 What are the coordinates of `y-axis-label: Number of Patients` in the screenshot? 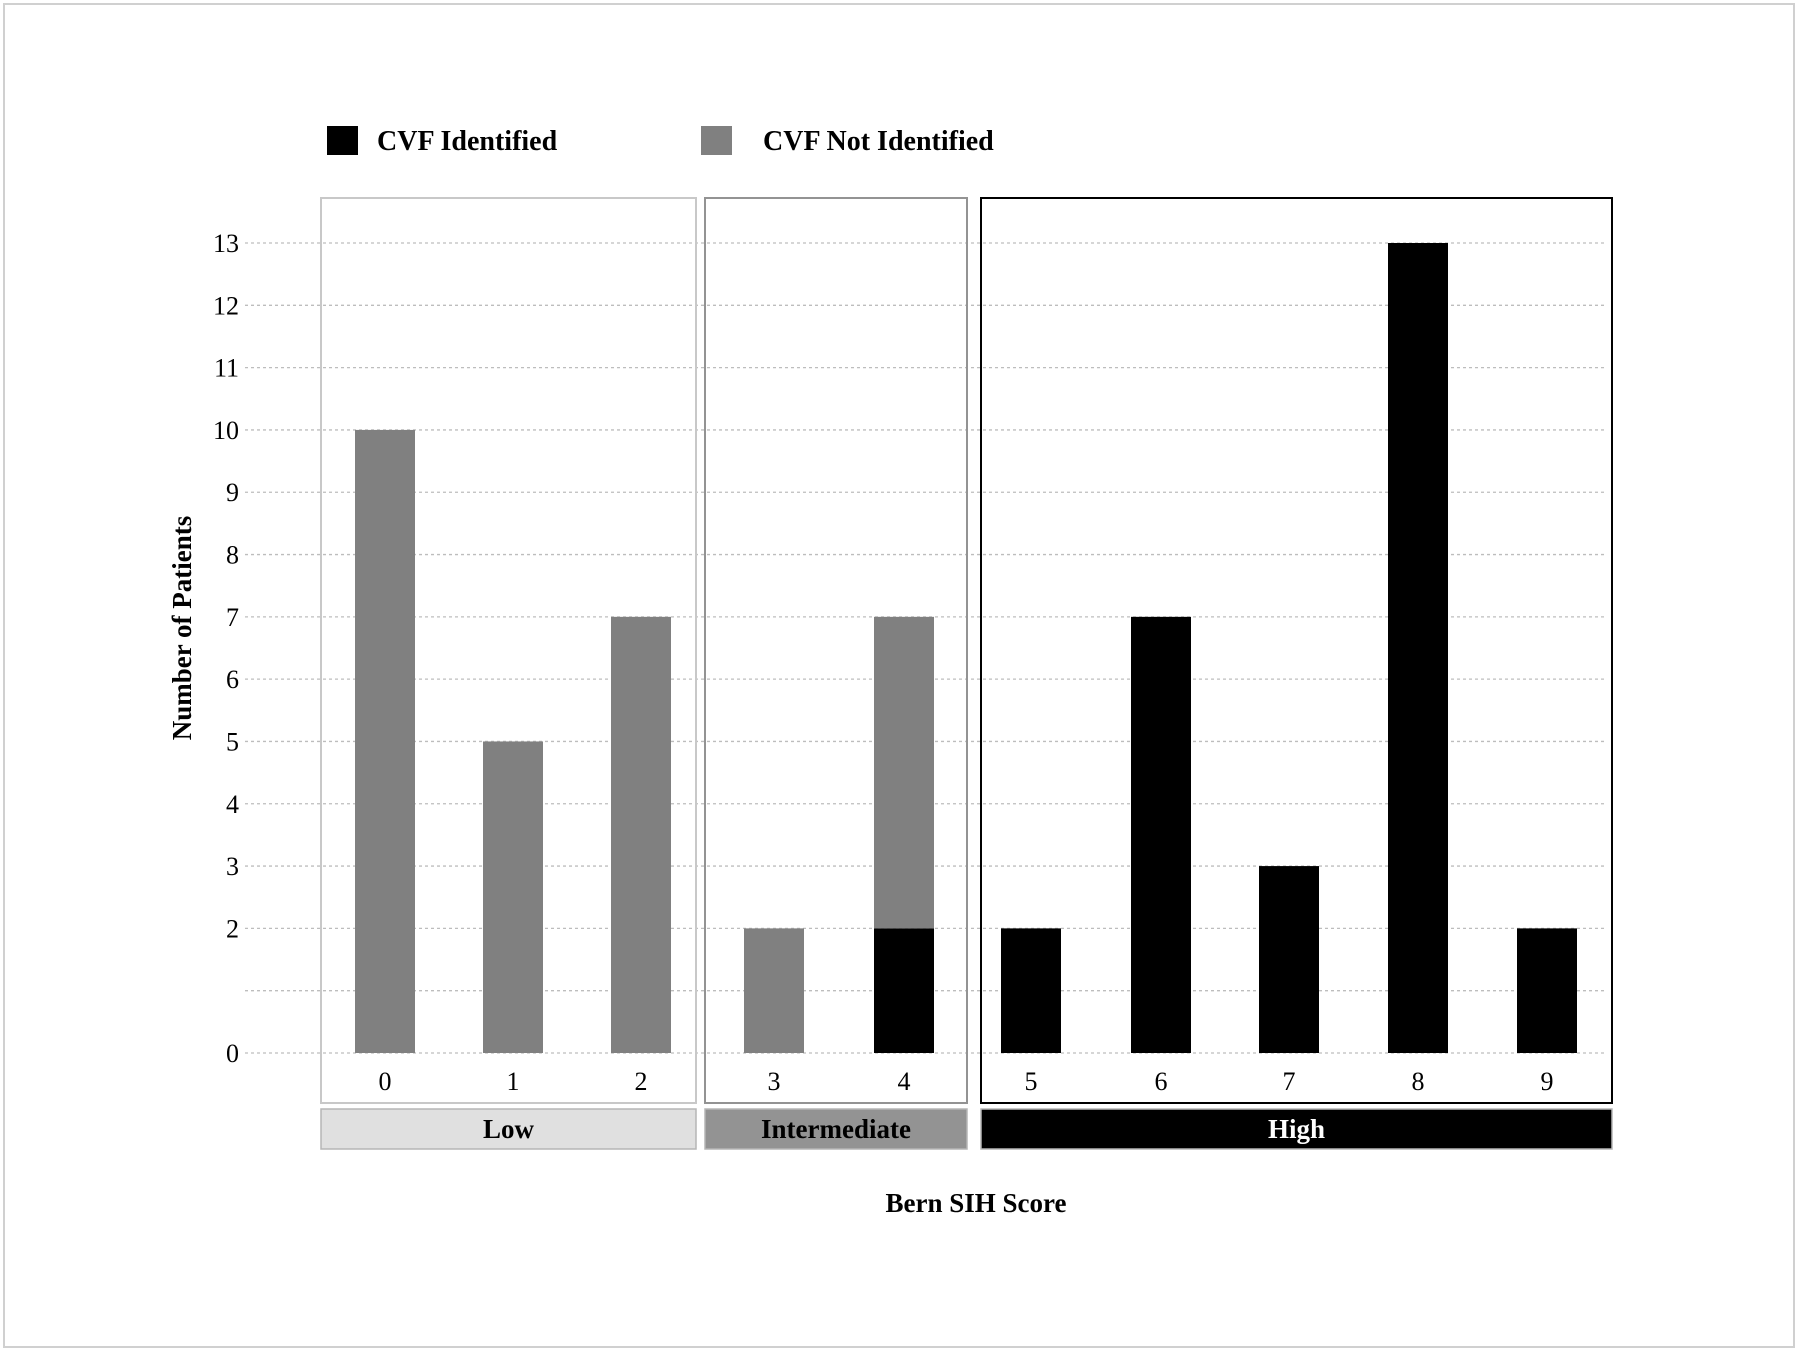 It's located at (182, 628).